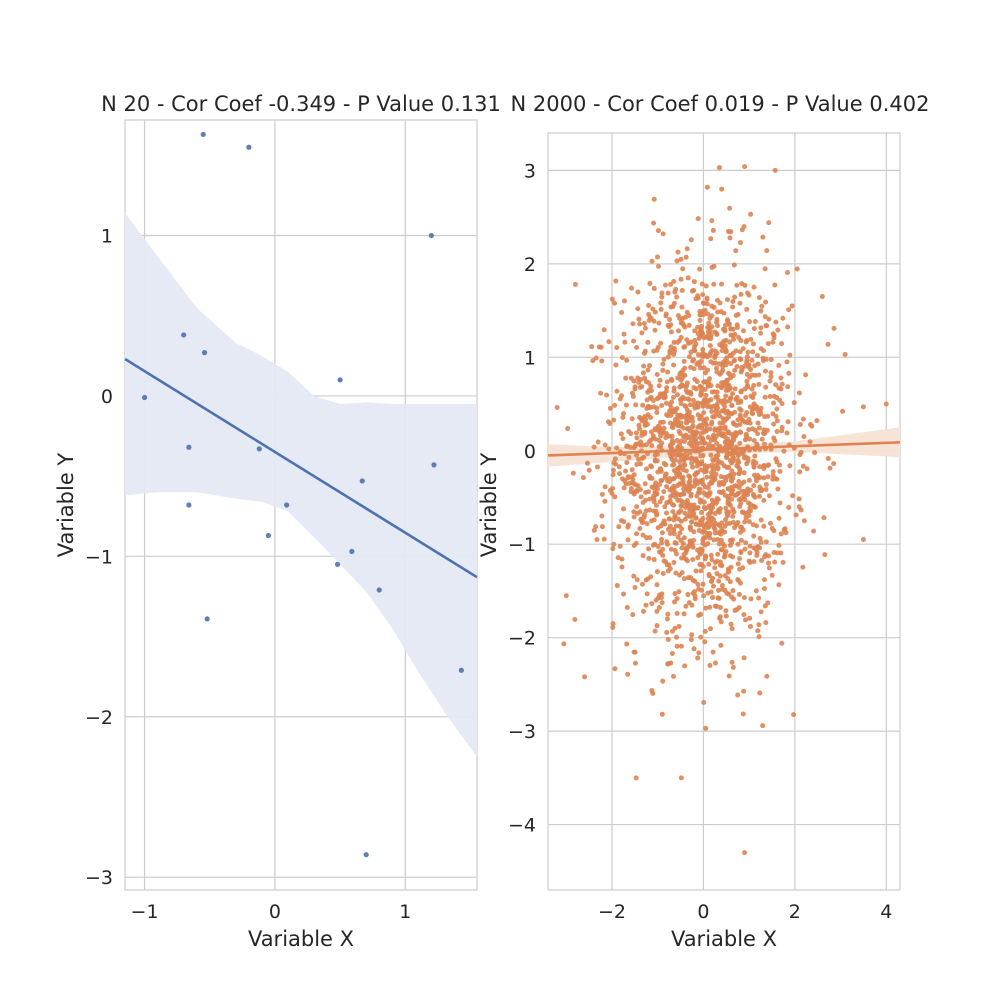 This screenshot has width=1000, height=1000. Describe the element at coordinates (107, 397) in the screenshot. I see `y-tick-label: 0` at that location.